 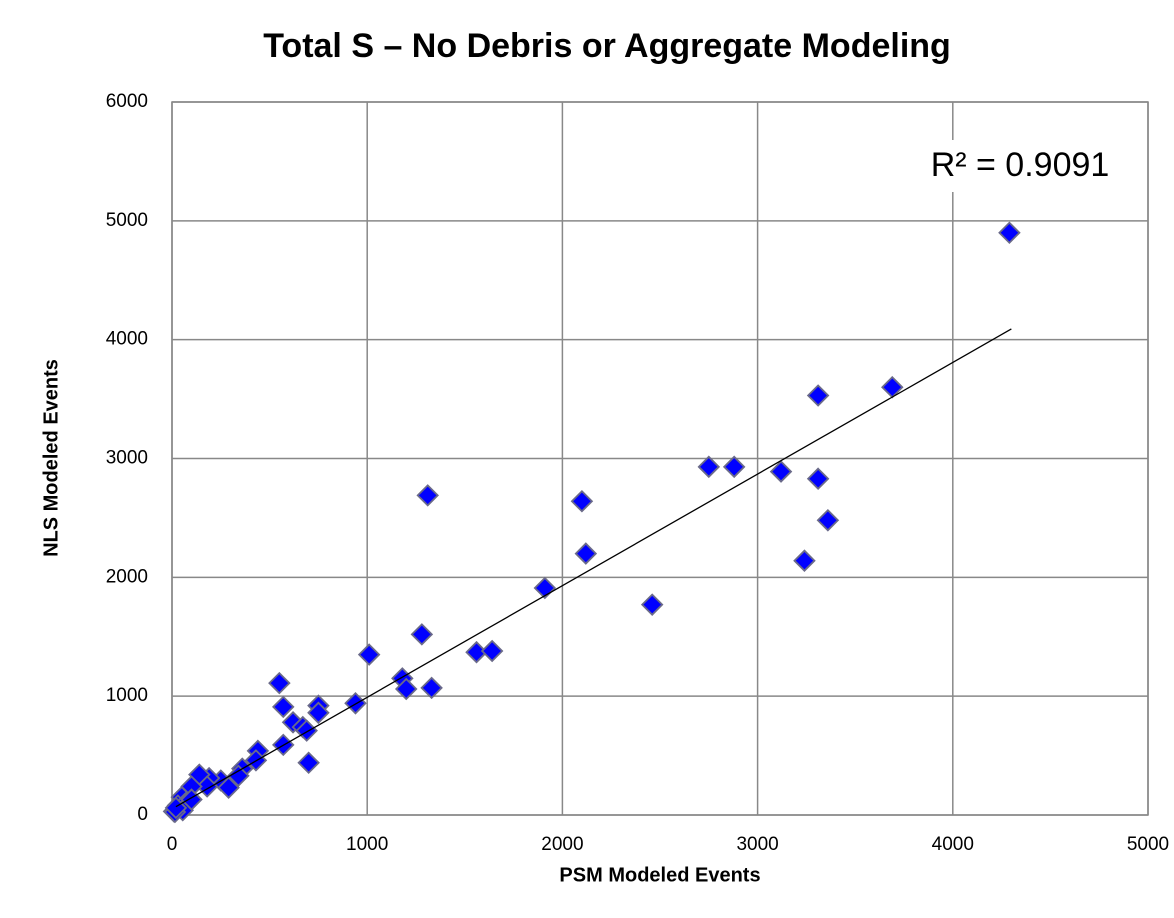 I want to click on y-tick-label: 3000, so click(x=127, y=458).